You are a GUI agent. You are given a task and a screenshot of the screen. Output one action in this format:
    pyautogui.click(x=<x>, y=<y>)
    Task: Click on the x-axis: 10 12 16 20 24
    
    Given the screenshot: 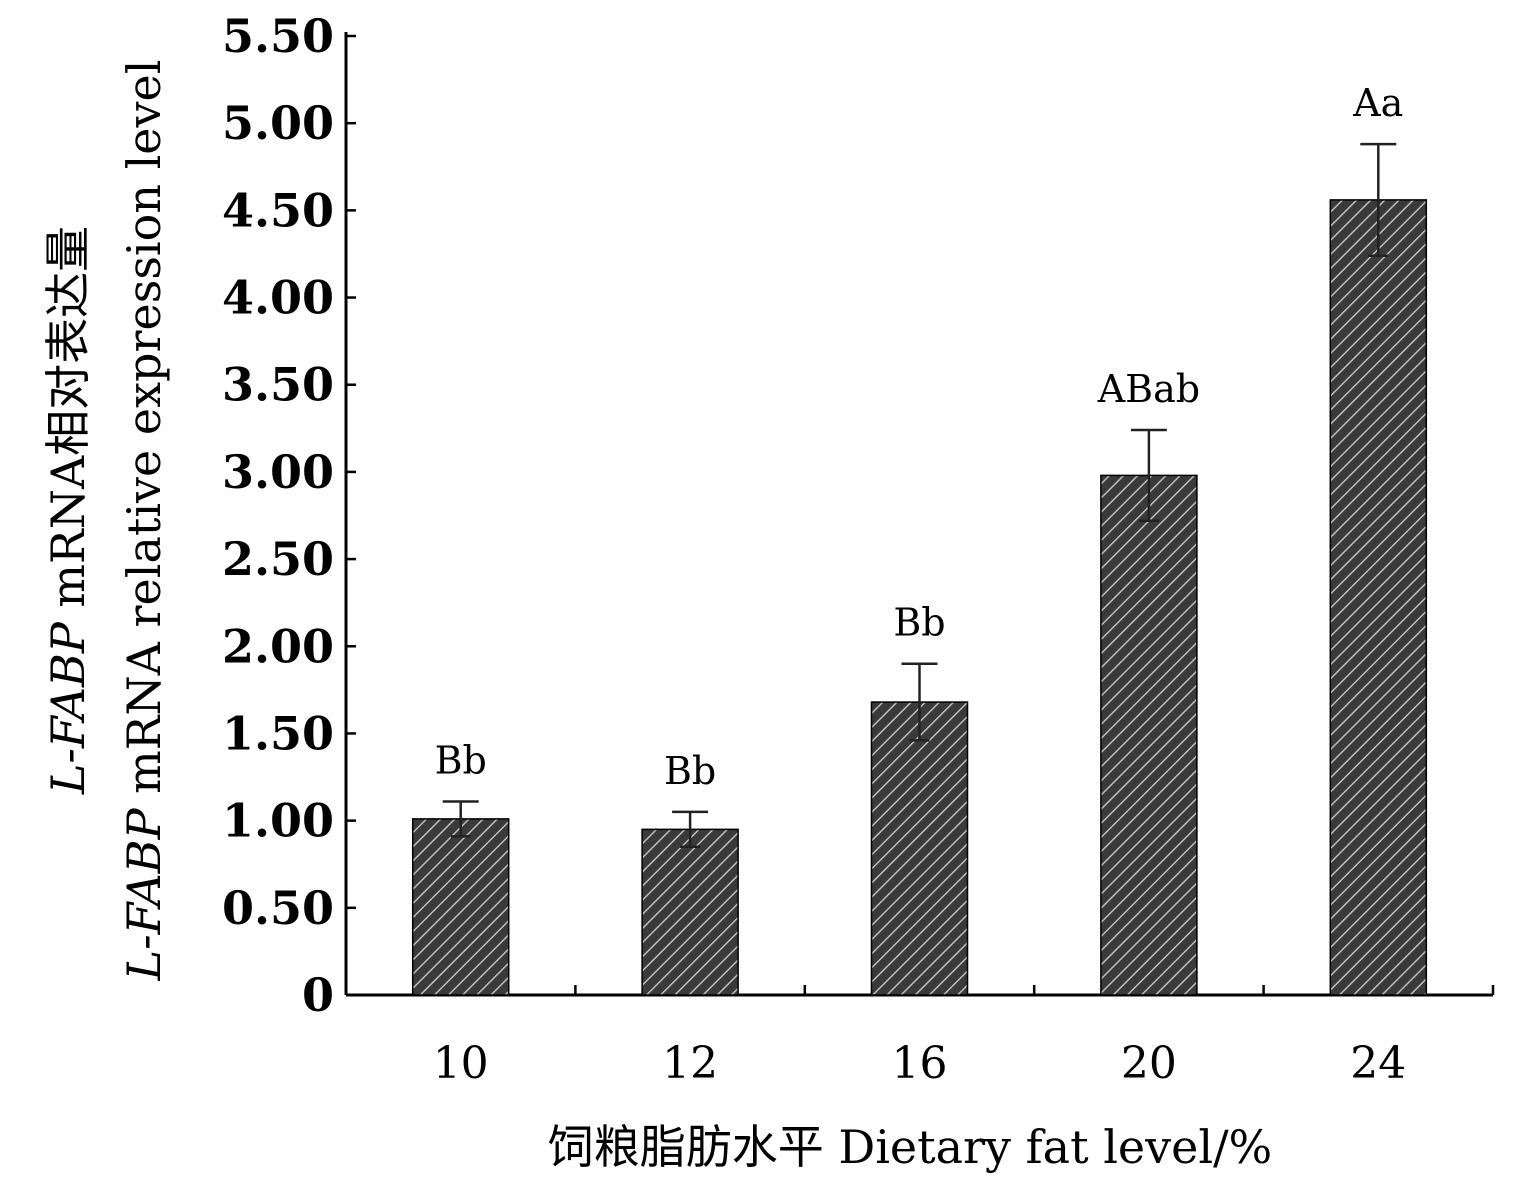 What is the action you would take?
    pyautogui.click(x=919, y=1037)
    